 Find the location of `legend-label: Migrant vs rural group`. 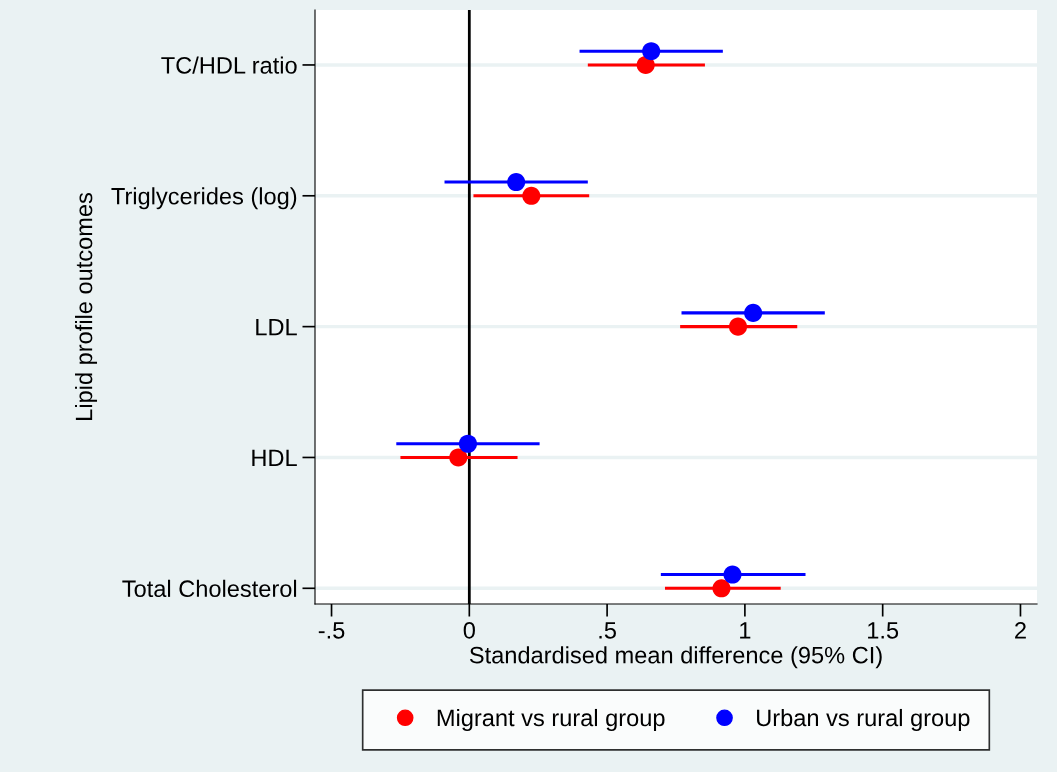

legend-label: Migrant vs rural group is located at coordinates (551, 719).